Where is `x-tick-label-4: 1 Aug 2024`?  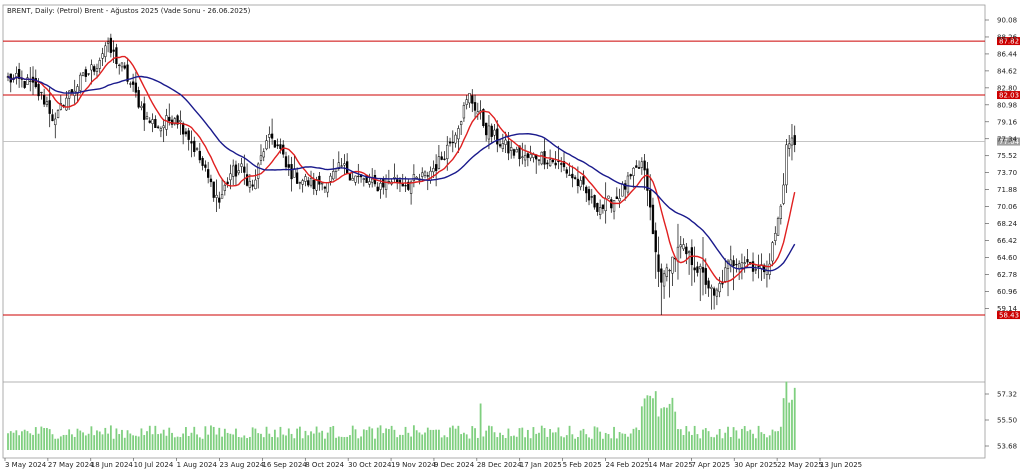
x-tick-label-4: 1 Aug 2024 is located at coordinates (197, 465).